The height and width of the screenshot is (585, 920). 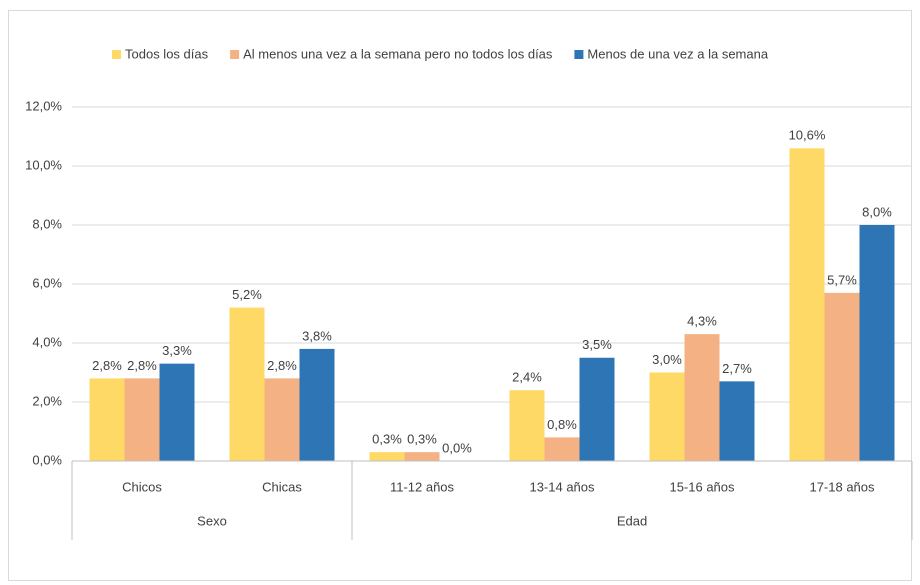 What do you see at coordinates (47, 400) in the screenshot?
I see `y-tick-label: 2,0%` at bounding box center [47, 400].